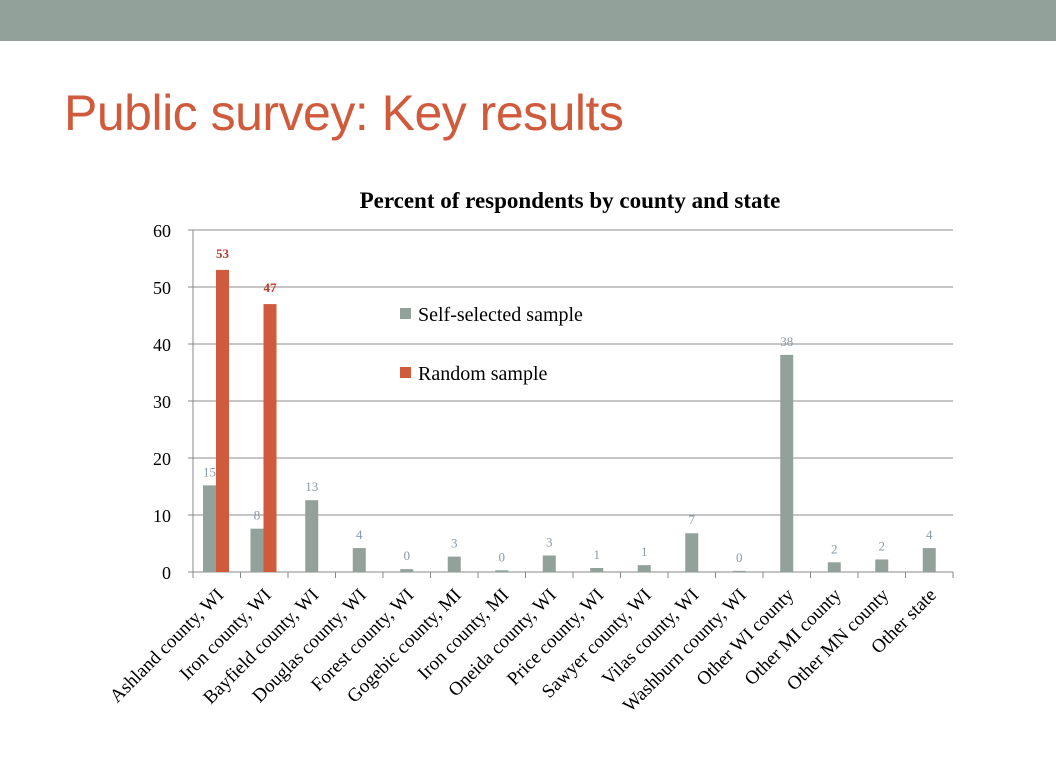  What do you see at coordinates (166, 573) in the screenshot?
I see `y-tick-label: 0` at bounding box center [166, 573].